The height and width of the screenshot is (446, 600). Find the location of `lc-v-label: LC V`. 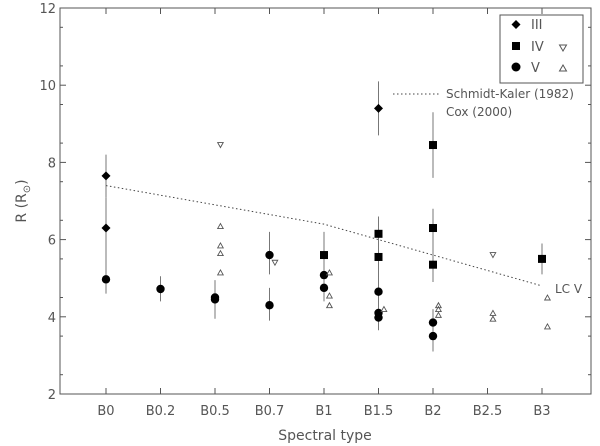

lc-v-label: LC V is located at coordinates (569, 289).